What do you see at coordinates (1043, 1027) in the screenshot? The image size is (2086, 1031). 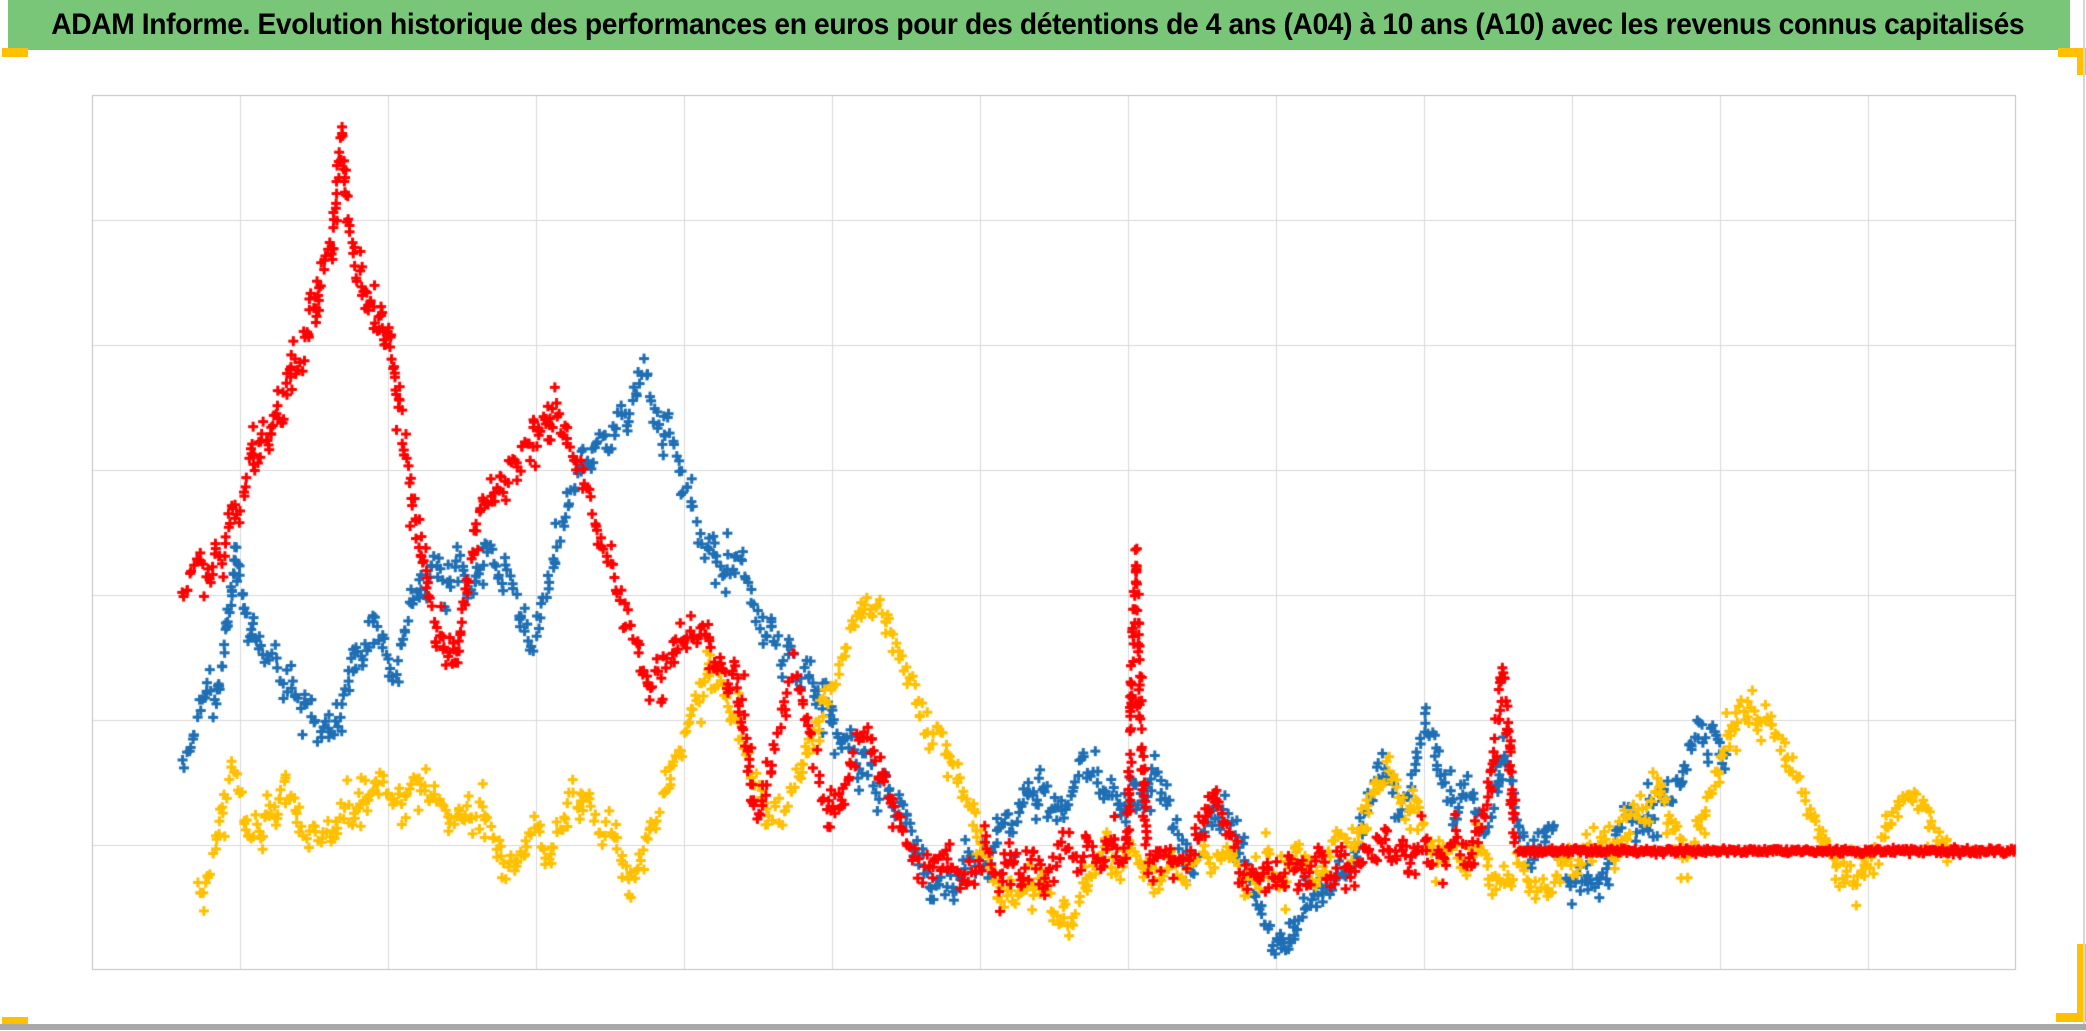 I see `window-bottom-edge` at bounding box center [1043, 1027].